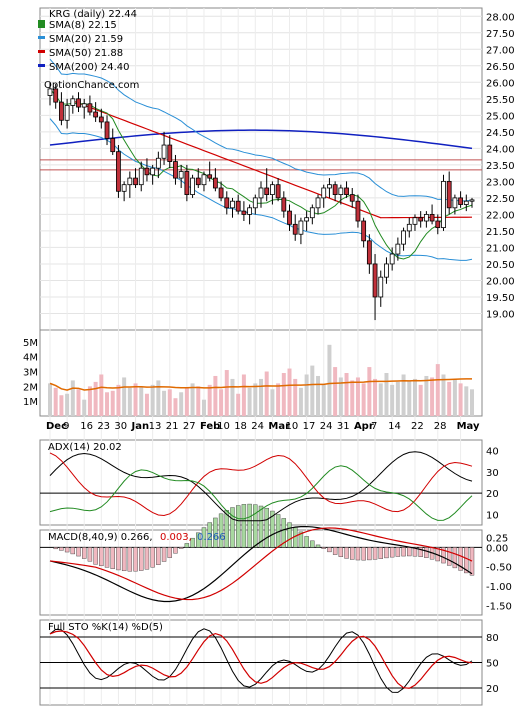  I want to click on date-tick-label: Apr, so click(364, 426).